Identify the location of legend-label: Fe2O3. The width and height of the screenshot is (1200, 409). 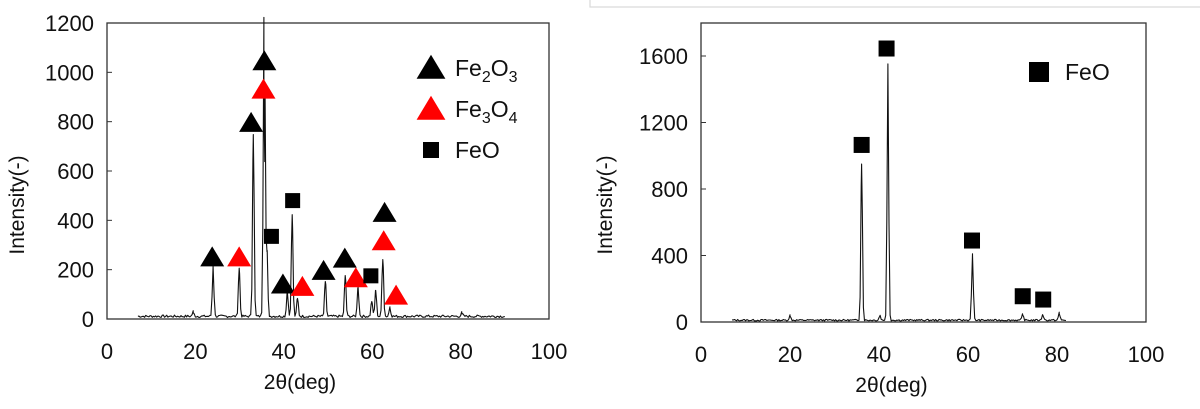
(486, 70).